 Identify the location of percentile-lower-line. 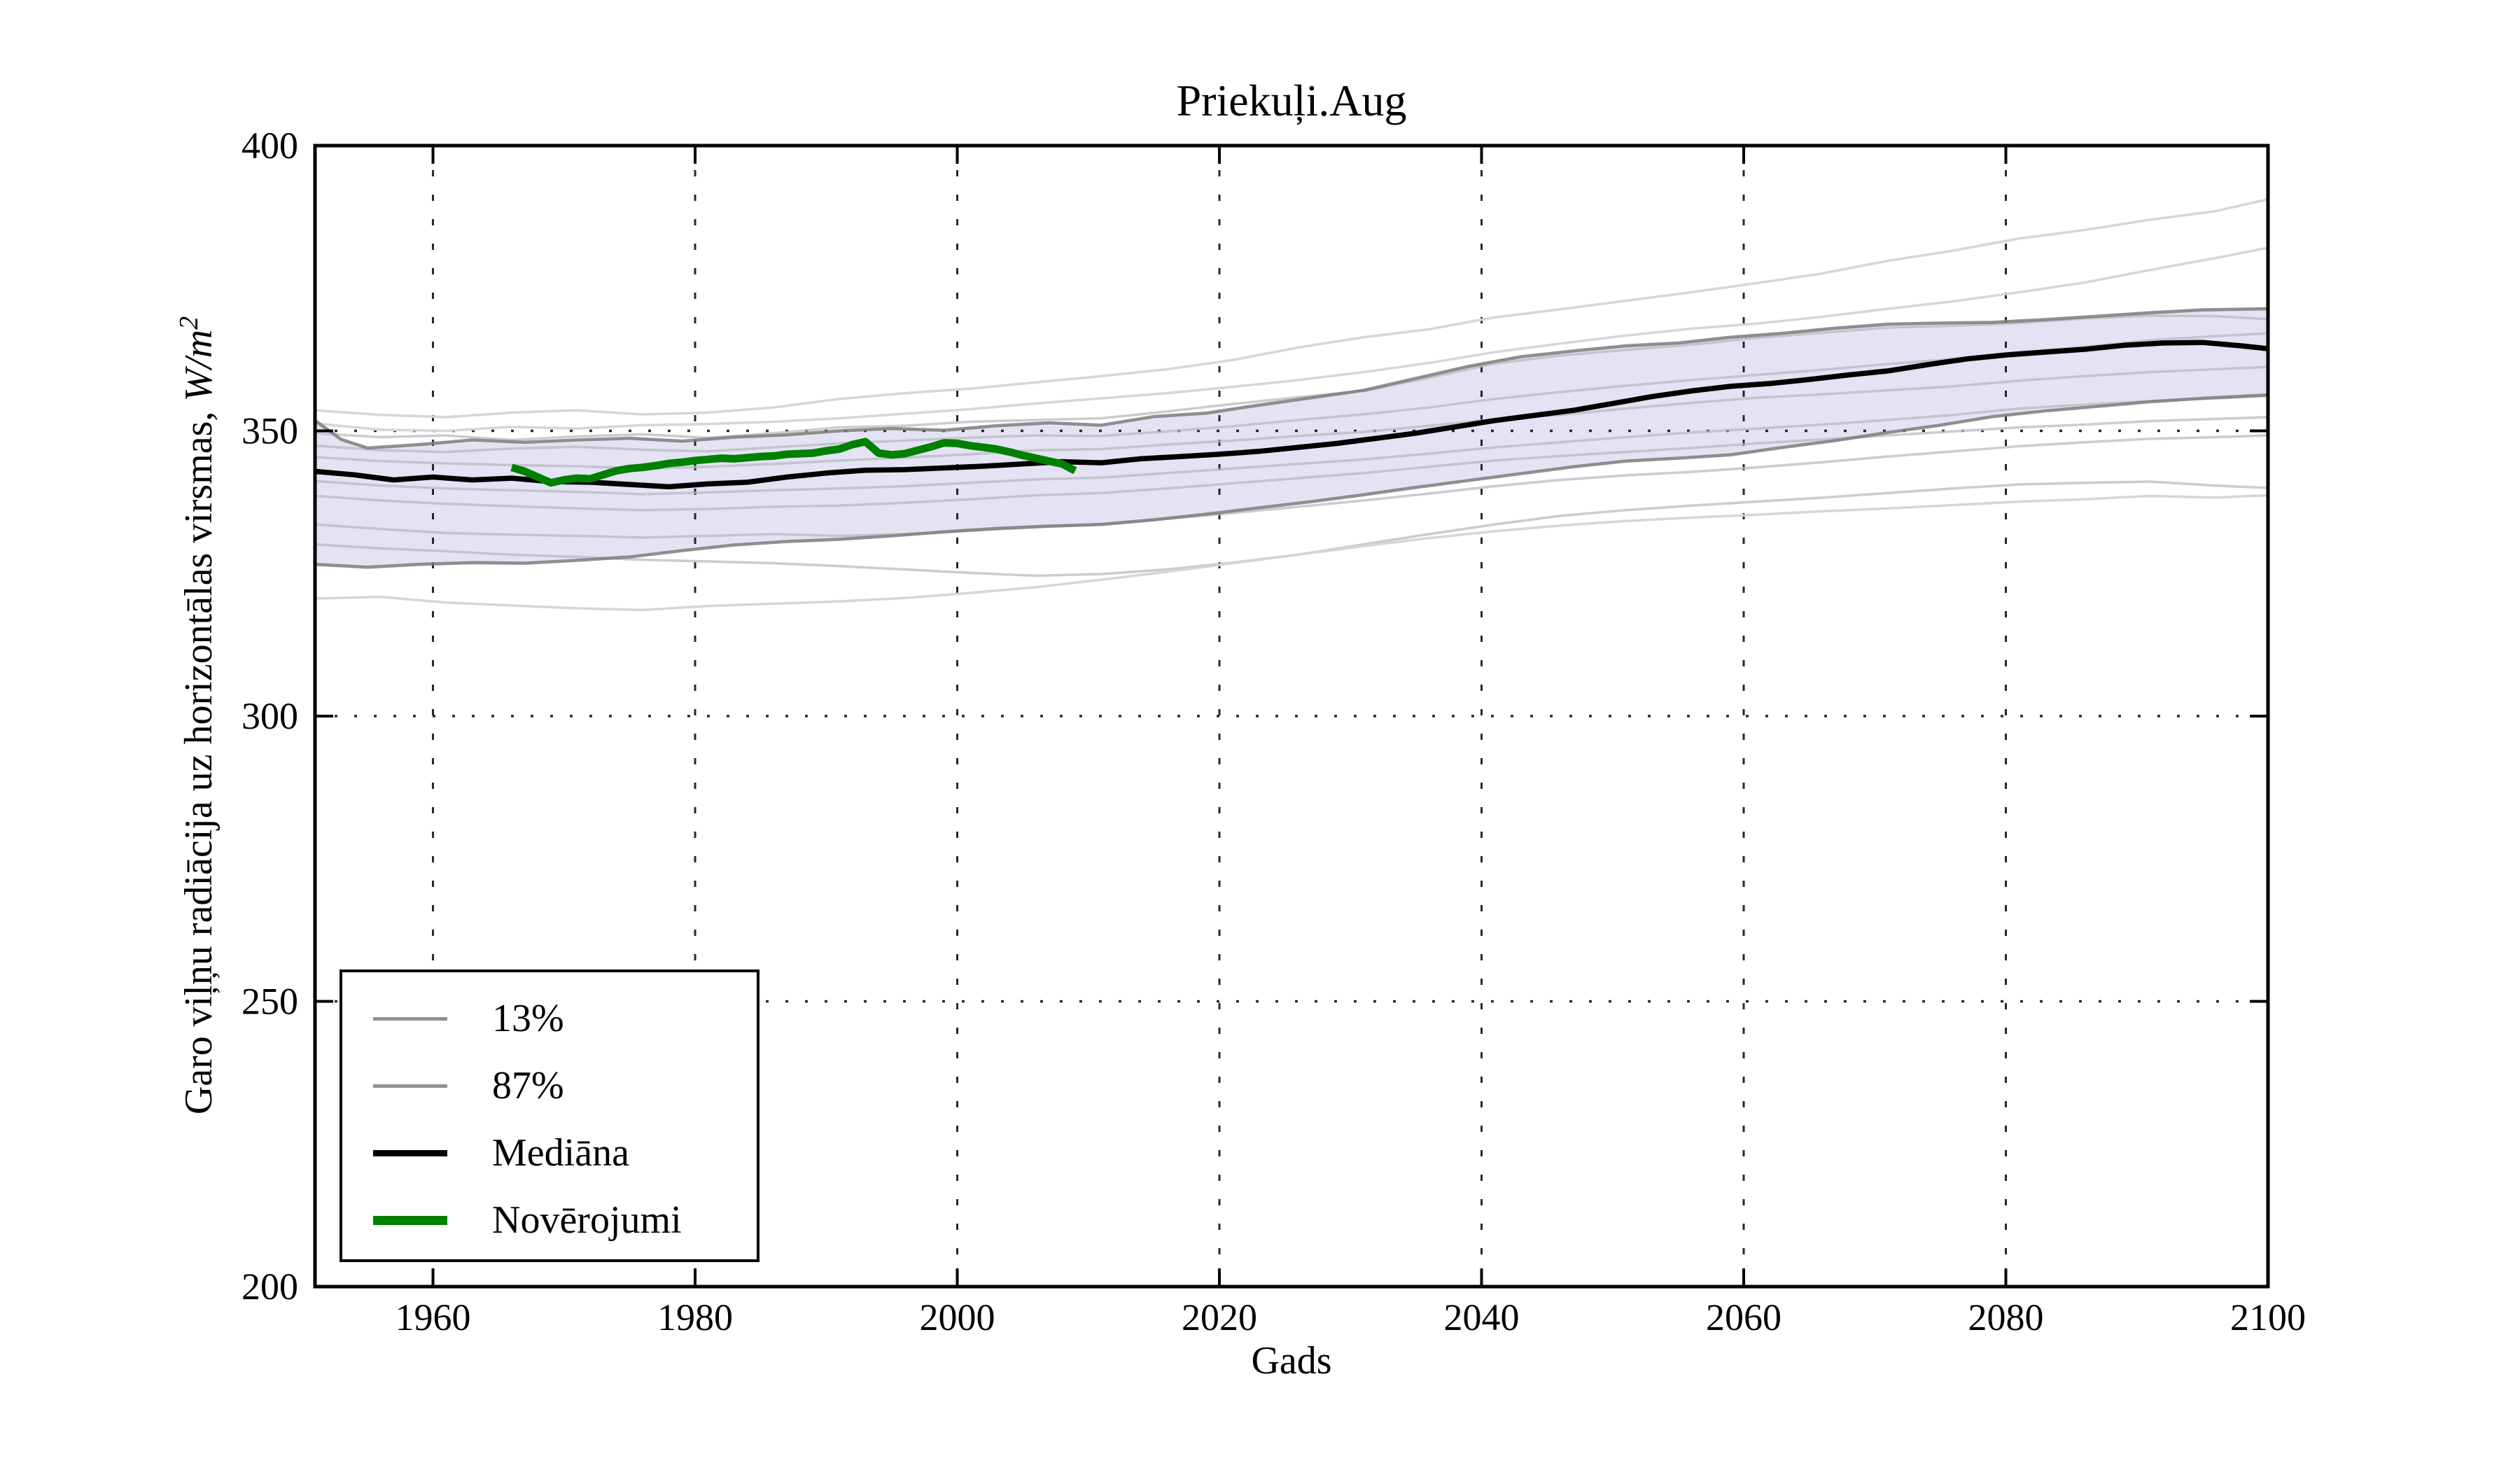
(1291, 481).